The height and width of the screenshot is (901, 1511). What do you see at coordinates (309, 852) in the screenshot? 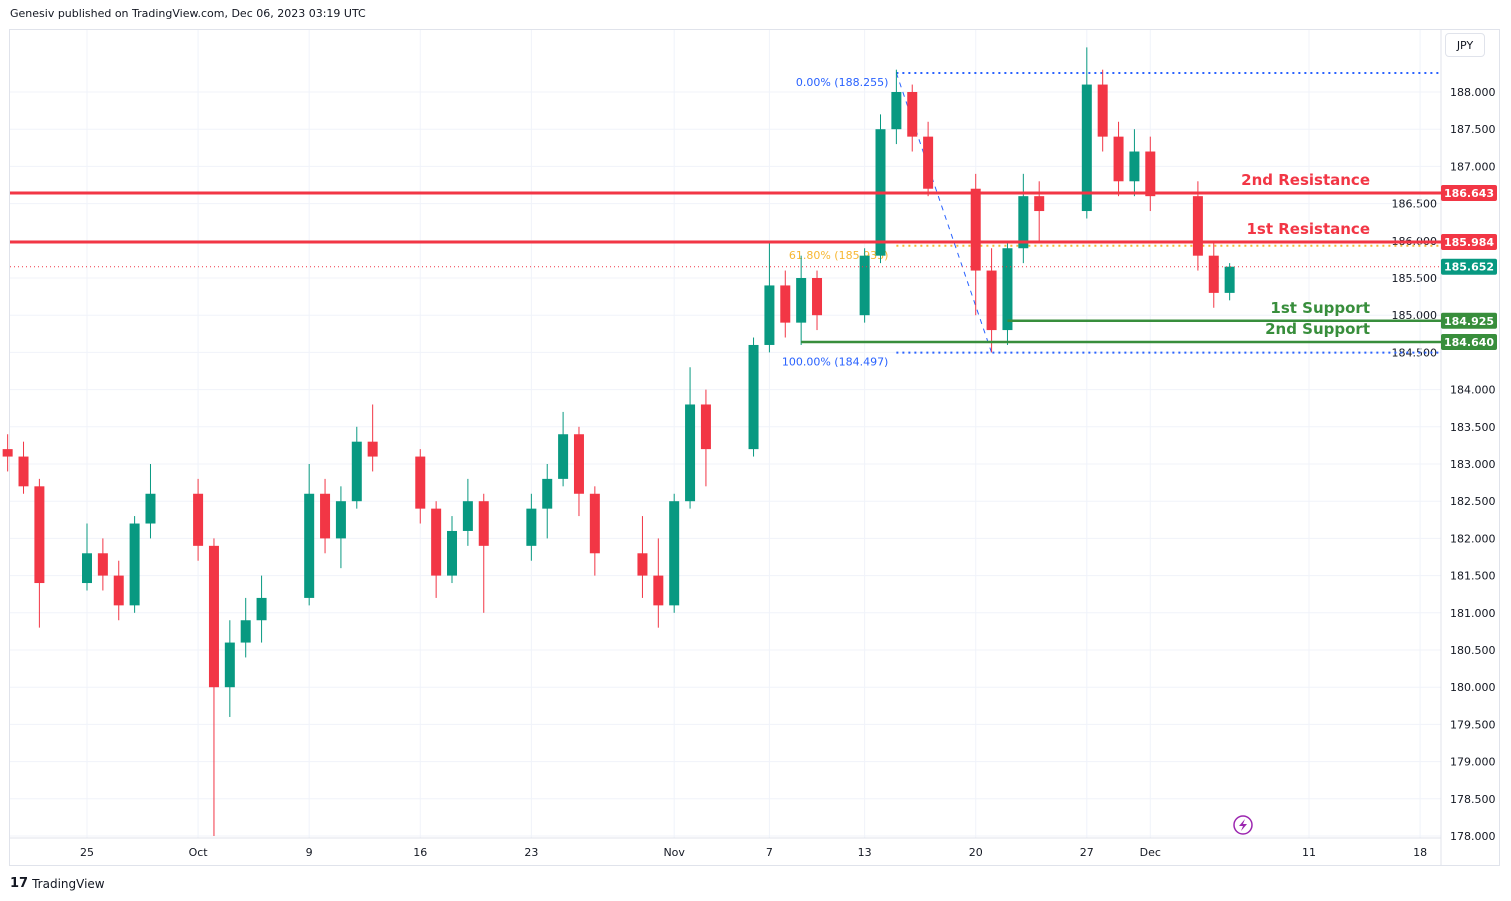
I see `x-tick-label: 9` at bounding box center [309, 852].